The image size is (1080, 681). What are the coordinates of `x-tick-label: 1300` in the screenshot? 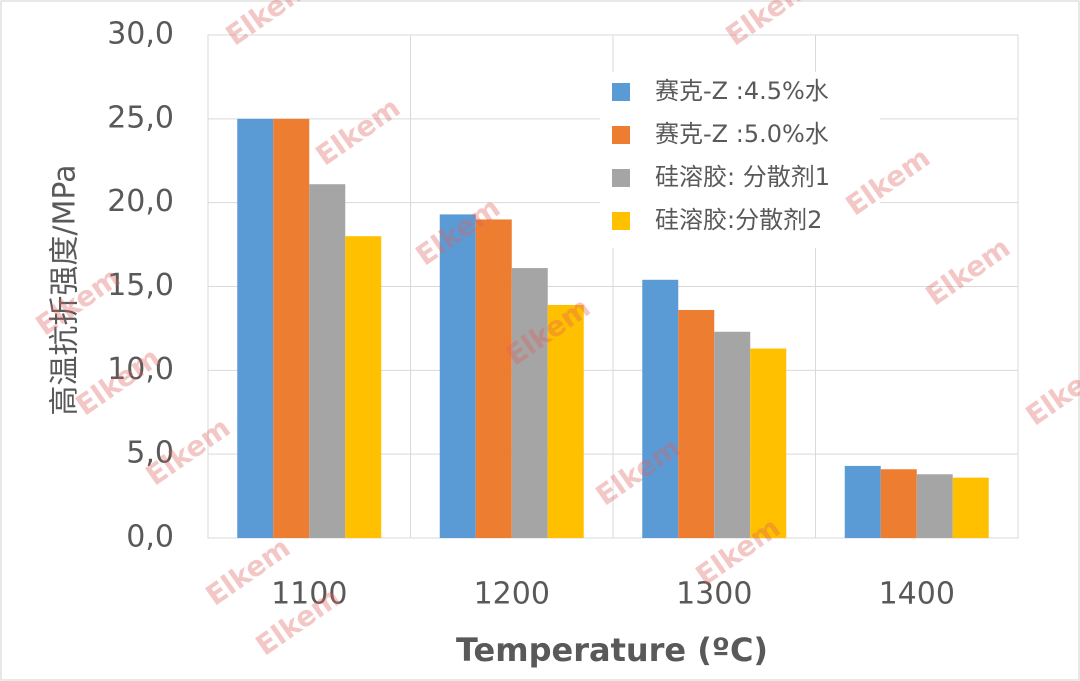 It's located at (714, 594).